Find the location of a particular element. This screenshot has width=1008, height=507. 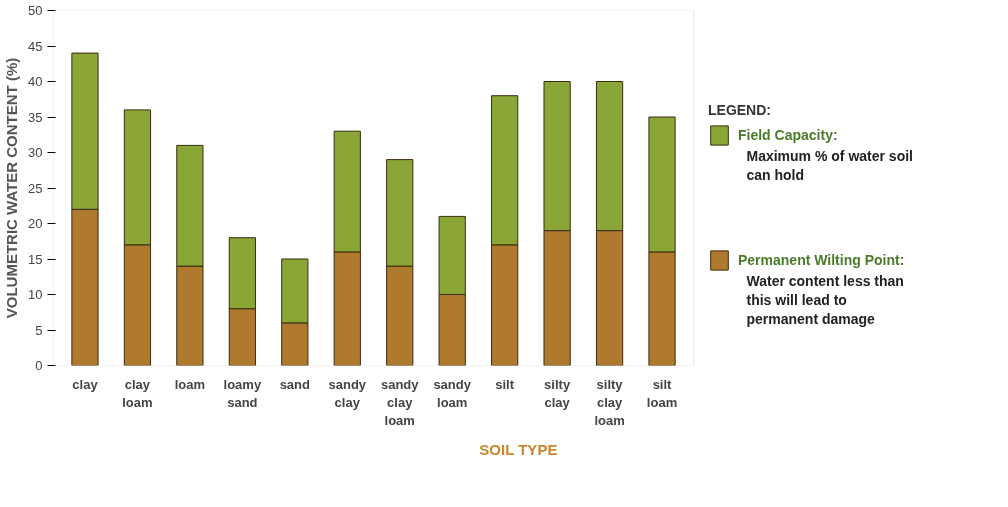

x-tick-label: clay loam is located at coordinates (137, 393).